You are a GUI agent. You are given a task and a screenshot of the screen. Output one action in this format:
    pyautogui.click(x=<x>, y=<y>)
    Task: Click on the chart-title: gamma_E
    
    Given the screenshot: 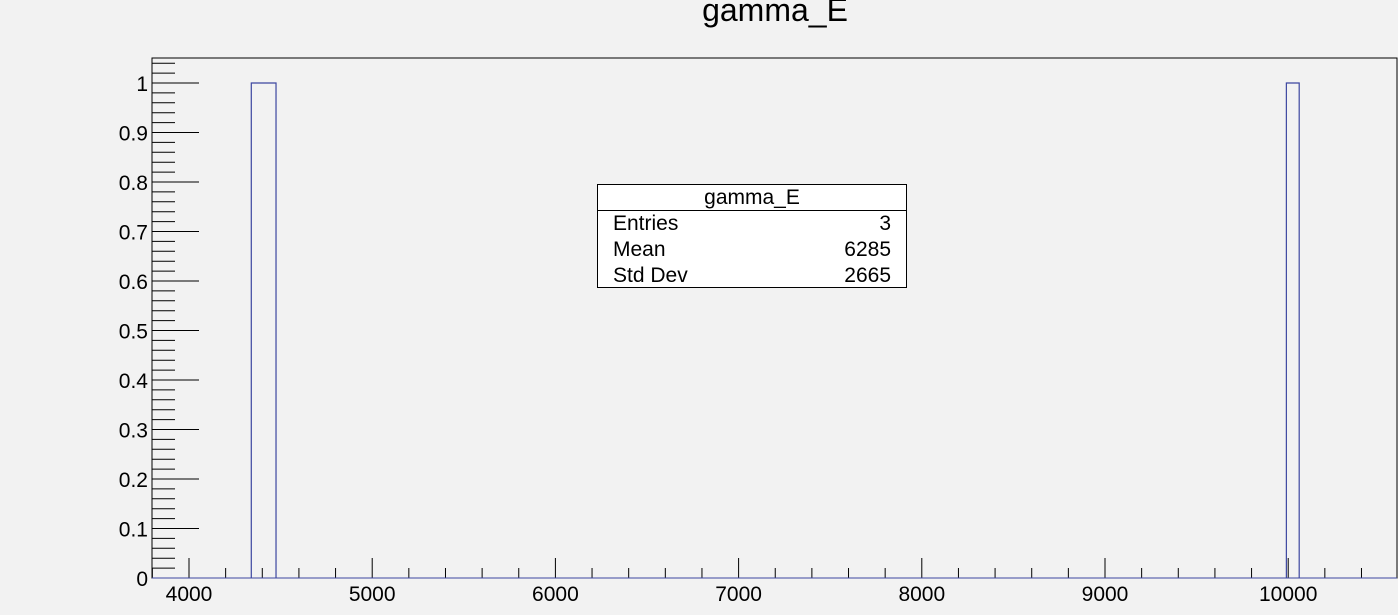 What is the action you would take?
    pyautogui.click(x=775, y=14)
    